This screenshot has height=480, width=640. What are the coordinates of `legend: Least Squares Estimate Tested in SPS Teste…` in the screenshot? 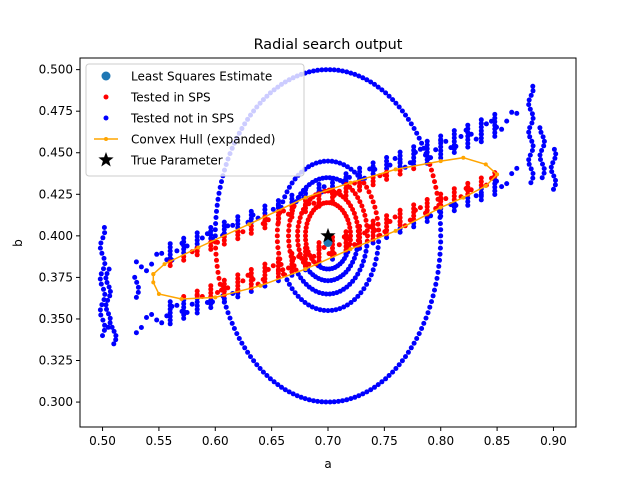 It's located at (195, 120).